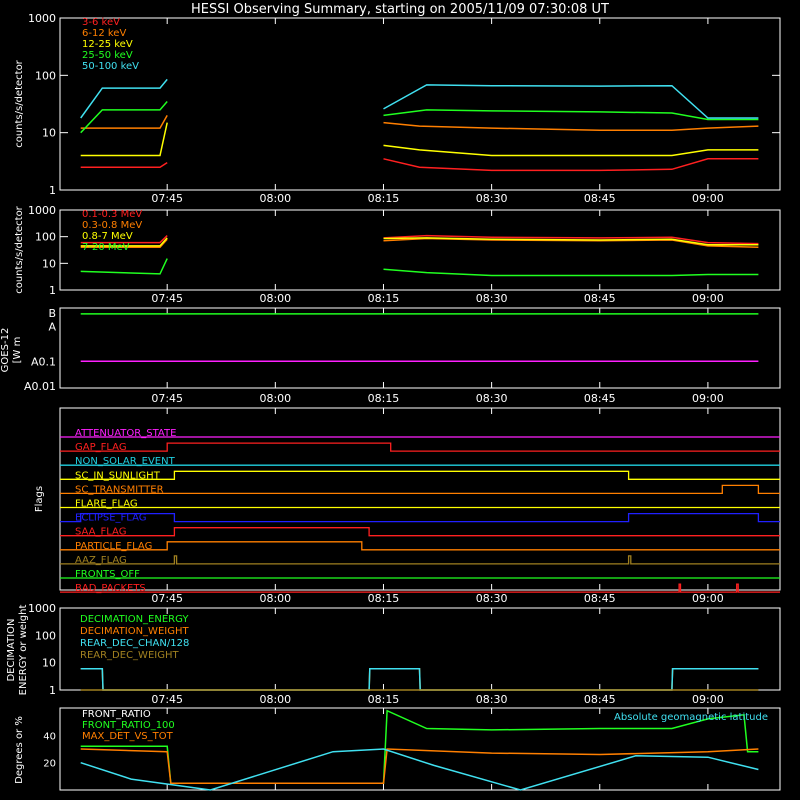  What do you see at coordinates (600, 298) in the screenshot?
I see `panel2-xtick-label: 08:45` at bounding box center [600, 298].